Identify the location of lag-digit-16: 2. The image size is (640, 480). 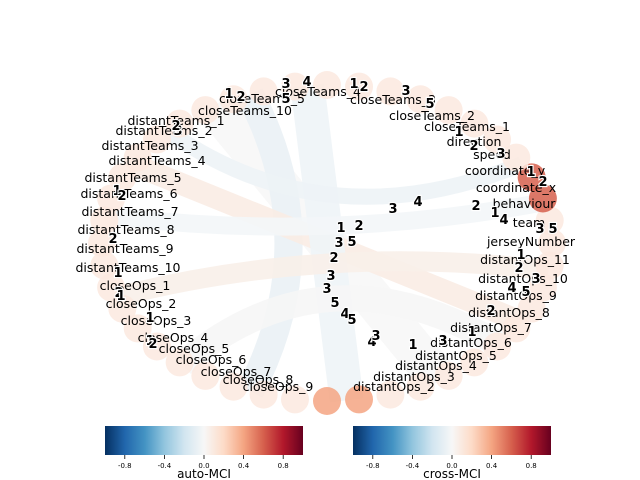
(475, 206).